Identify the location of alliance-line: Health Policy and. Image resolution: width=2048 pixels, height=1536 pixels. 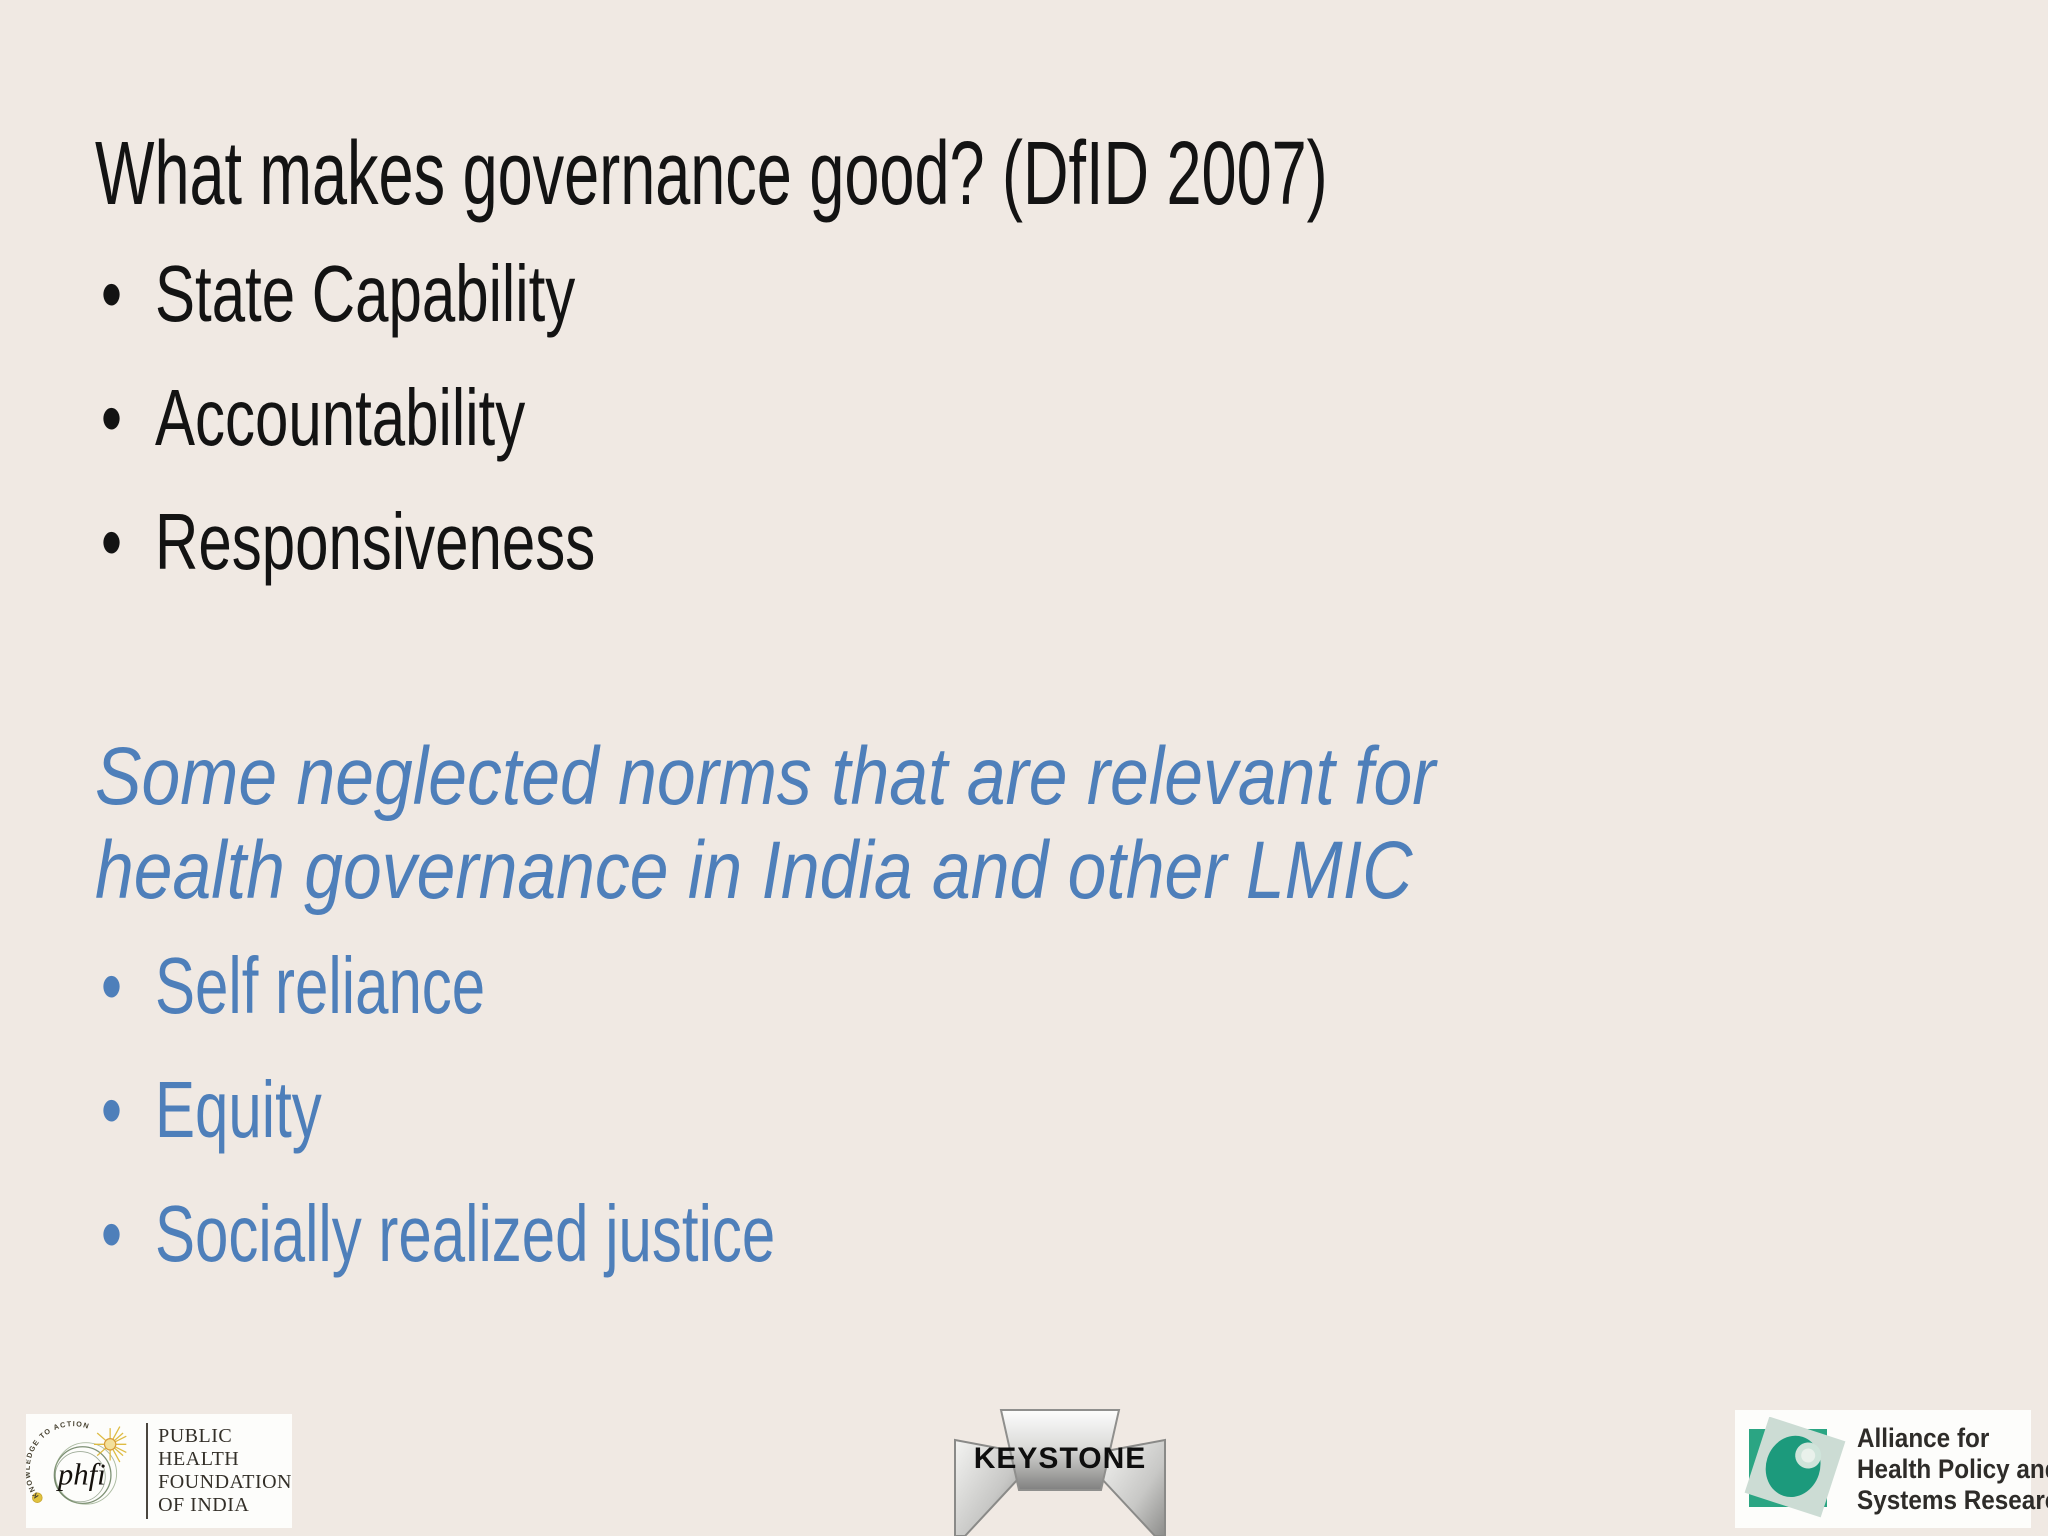
(1952, 1468).